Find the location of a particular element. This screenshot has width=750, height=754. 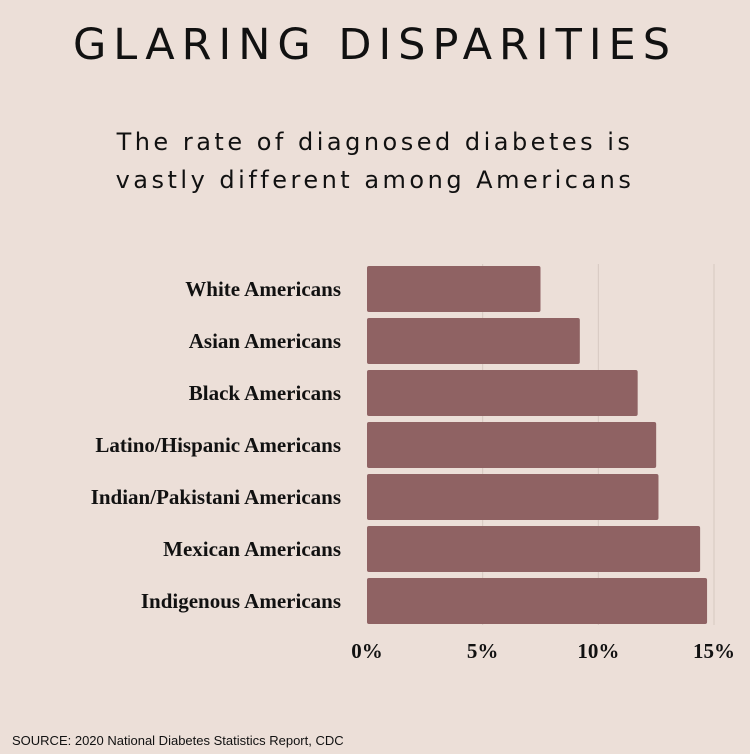

x-tick-label: 10% is located at coordinates (598, 651).